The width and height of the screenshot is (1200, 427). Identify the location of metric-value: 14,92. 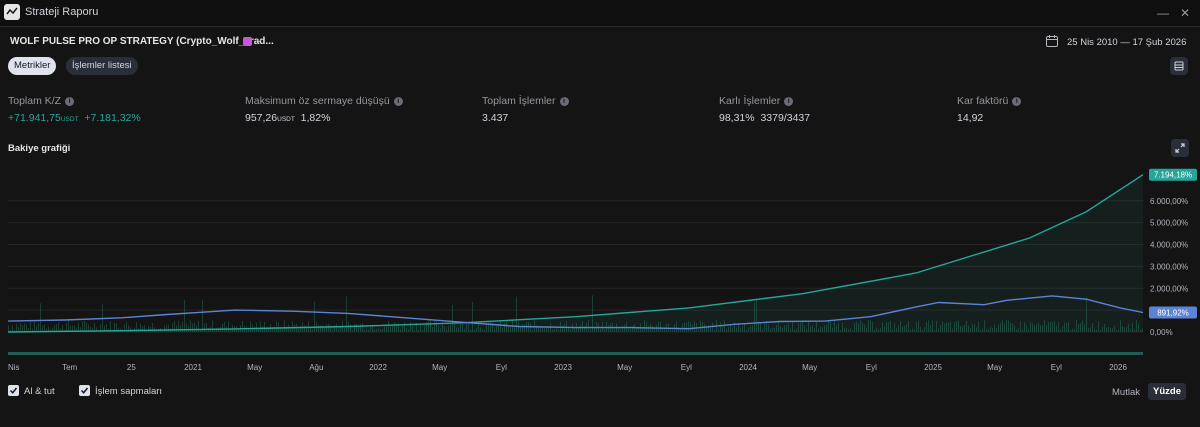
(970, 118).